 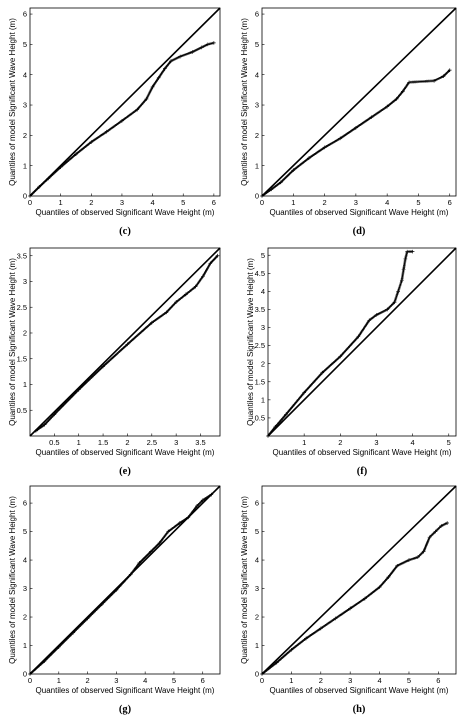 I want to click on x-tick-label: 6, so click(x=214, y=202).